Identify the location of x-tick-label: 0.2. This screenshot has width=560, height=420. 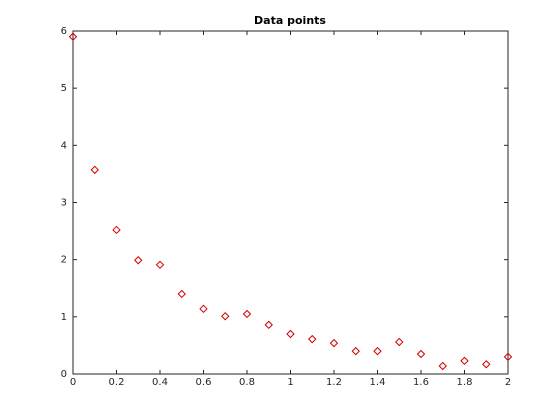
(117, 382).